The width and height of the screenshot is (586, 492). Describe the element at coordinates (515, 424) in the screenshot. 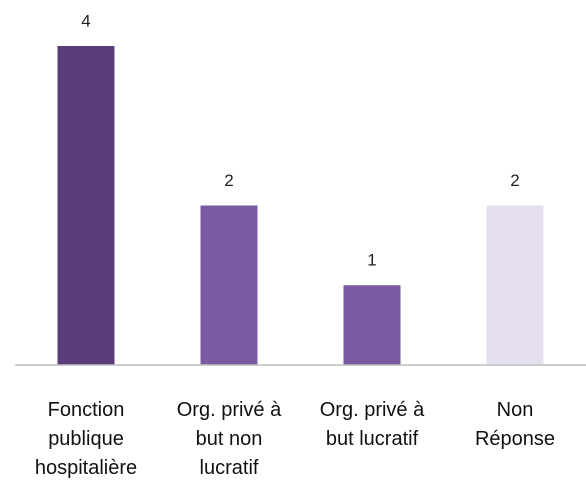

I see `x-tick-label: Non Réponse` at that location.